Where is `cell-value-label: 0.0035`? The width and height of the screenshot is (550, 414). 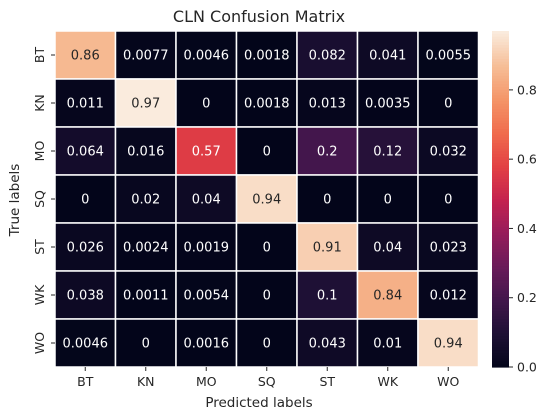
cell-value-label: 0.0035 is located at coordinates (388, 104).